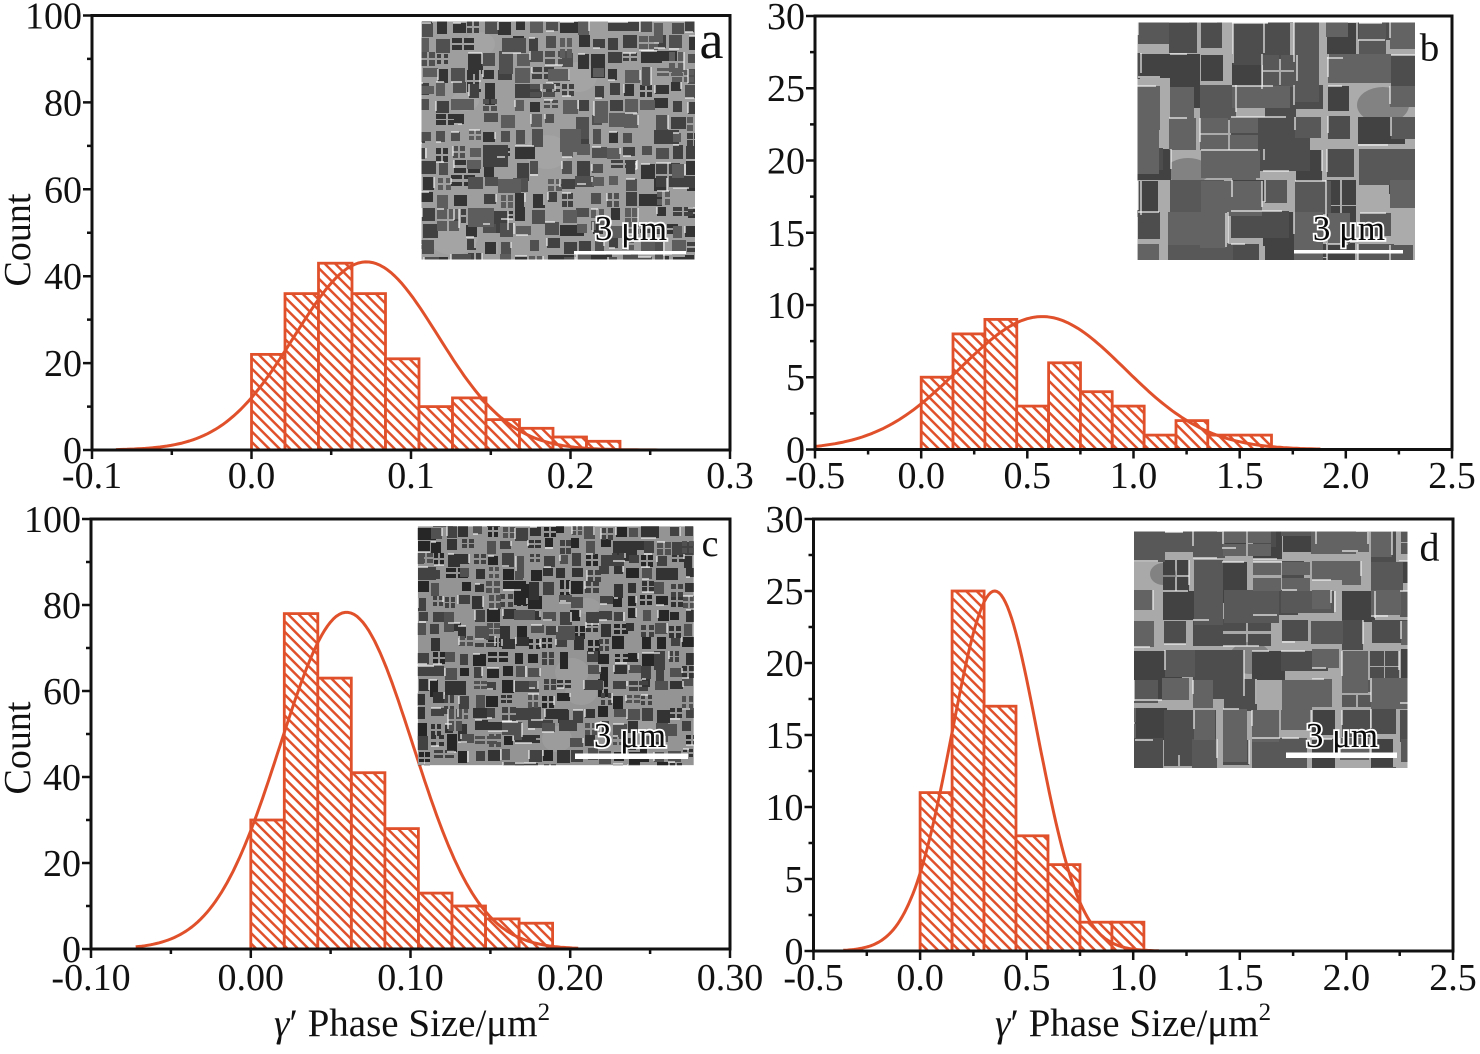 The width and height of the screenshot is (1480, 1054). I want to click on svg-text: b, so click(1430, 48).